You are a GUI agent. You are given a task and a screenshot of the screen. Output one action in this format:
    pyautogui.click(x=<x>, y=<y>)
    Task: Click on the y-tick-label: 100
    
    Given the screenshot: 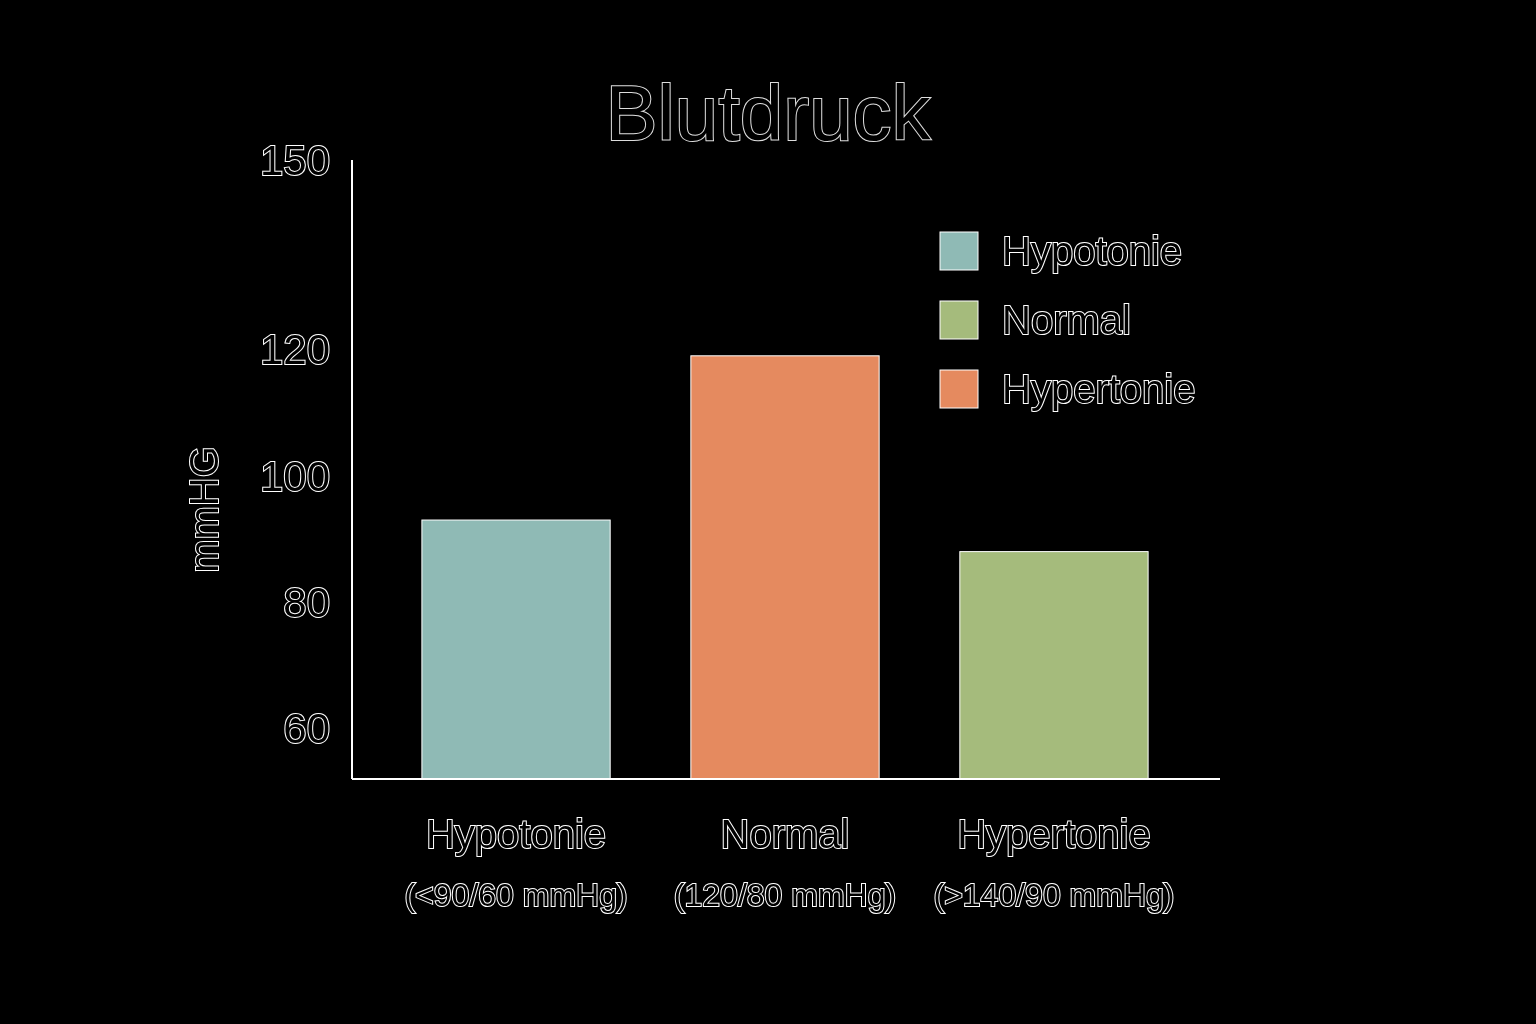 What is the action you would take?
    pyautogui.click(x=294, y=476)
    